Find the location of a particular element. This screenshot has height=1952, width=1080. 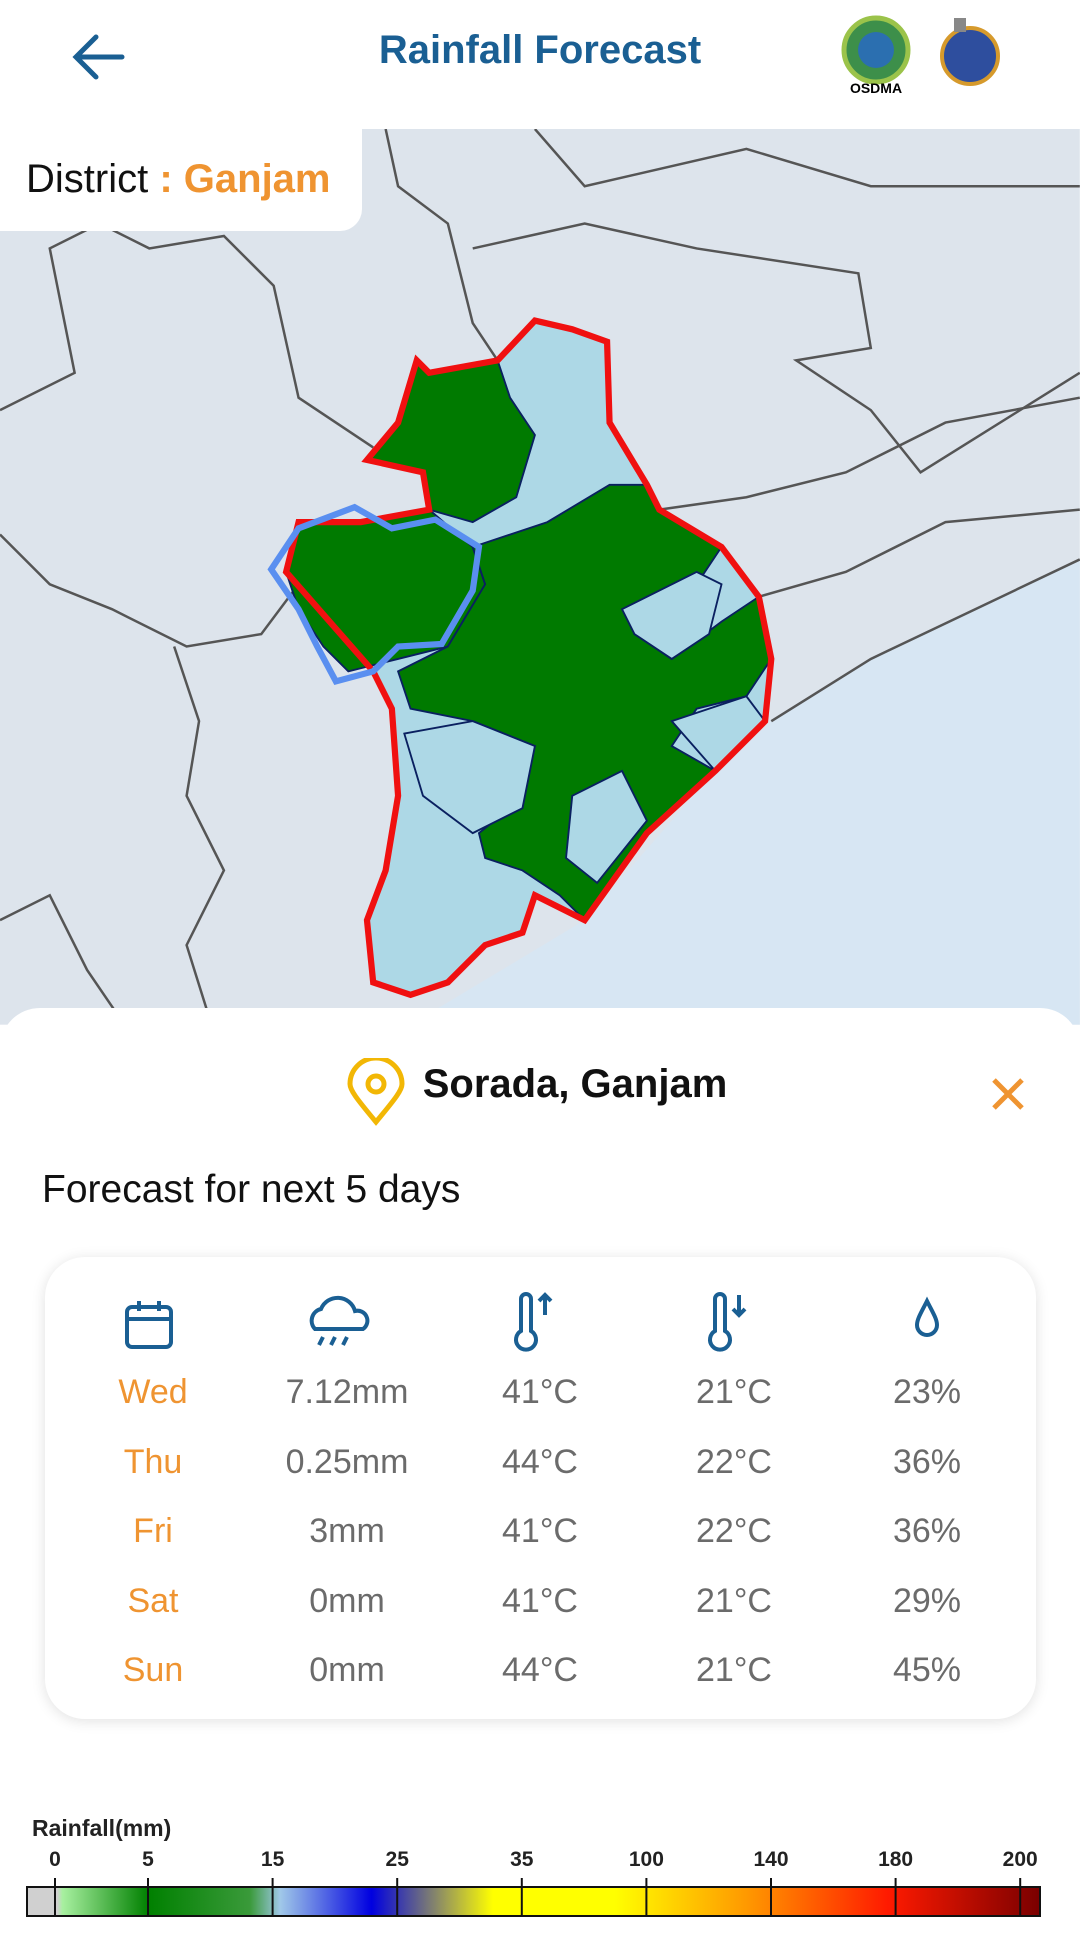

legend-tick-label: 35 is located at coordinates (522, 1859).